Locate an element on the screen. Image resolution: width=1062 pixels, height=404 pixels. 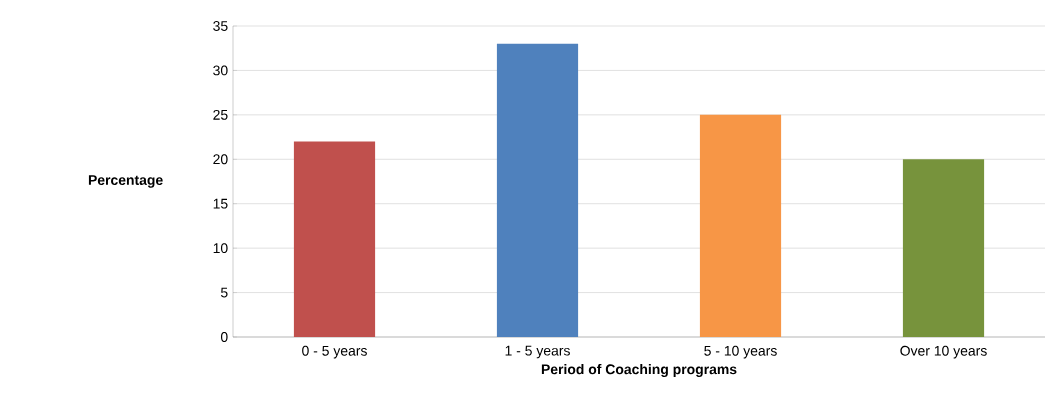
x-tick-label: 5 - 10 years is located at coordinates (740, 352).